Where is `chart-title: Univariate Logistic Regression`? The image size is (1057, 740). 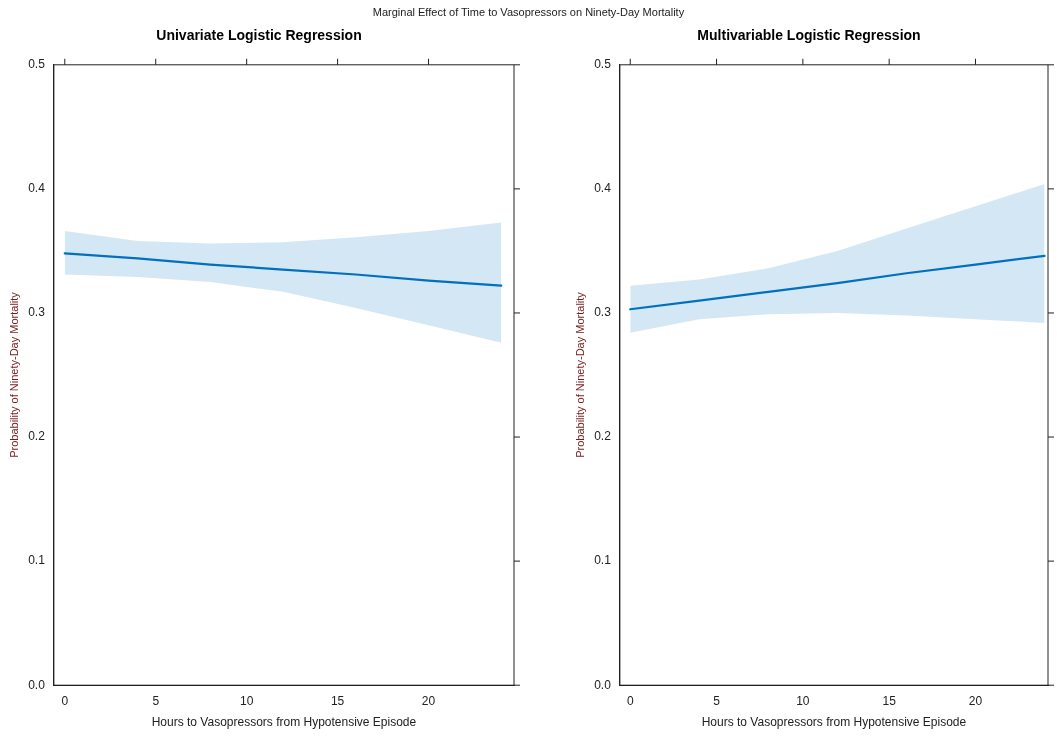 chart-title: Univariate Logistic Regression is located at coordinates (259, 35).